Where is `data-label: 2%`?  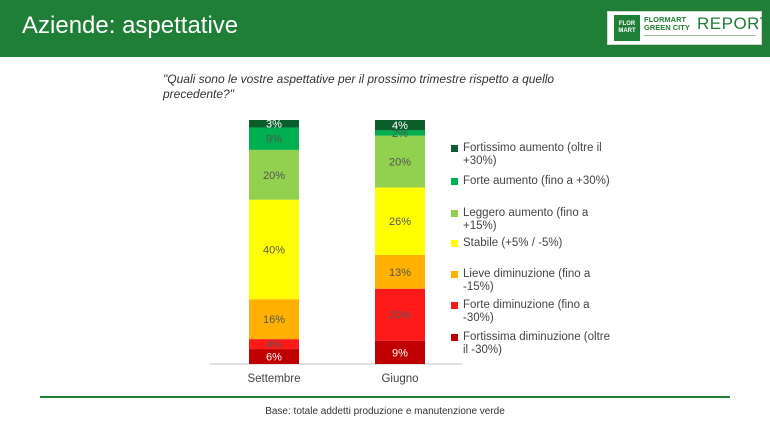
data-label: 2% is located at coordinates (400, 134).